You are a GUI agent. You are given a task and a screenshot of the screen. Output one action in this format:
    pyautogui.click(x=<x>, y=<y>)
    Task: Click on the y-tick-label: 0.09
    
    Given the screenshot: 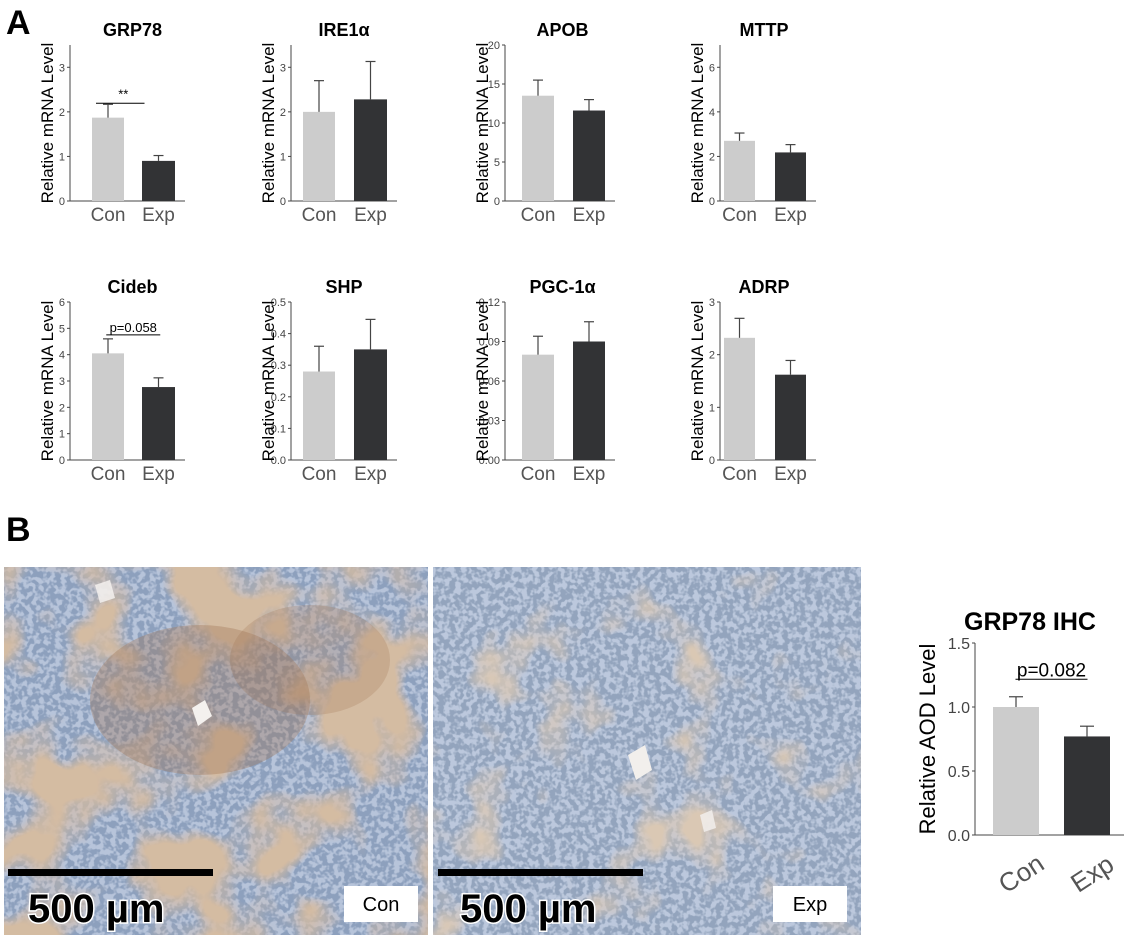 What is the action you would take?
    pyautogui.click(x=489, y=343)
    